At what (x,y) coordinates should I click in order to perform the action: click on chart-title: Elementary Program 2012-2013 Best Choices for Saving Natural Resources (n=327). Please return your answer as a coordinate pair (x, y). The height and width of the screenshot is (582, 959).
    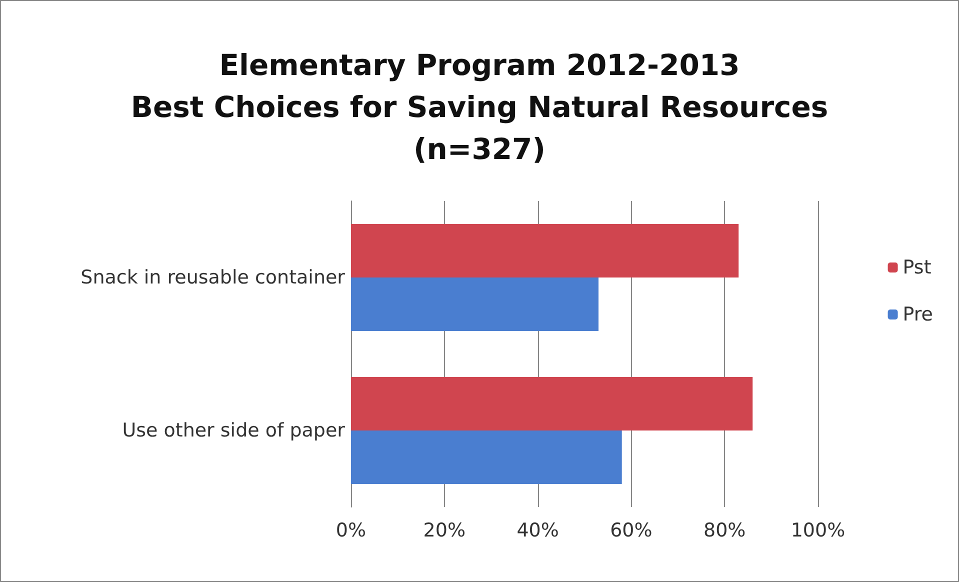
    Looking at the image, I should click on (479, 107).